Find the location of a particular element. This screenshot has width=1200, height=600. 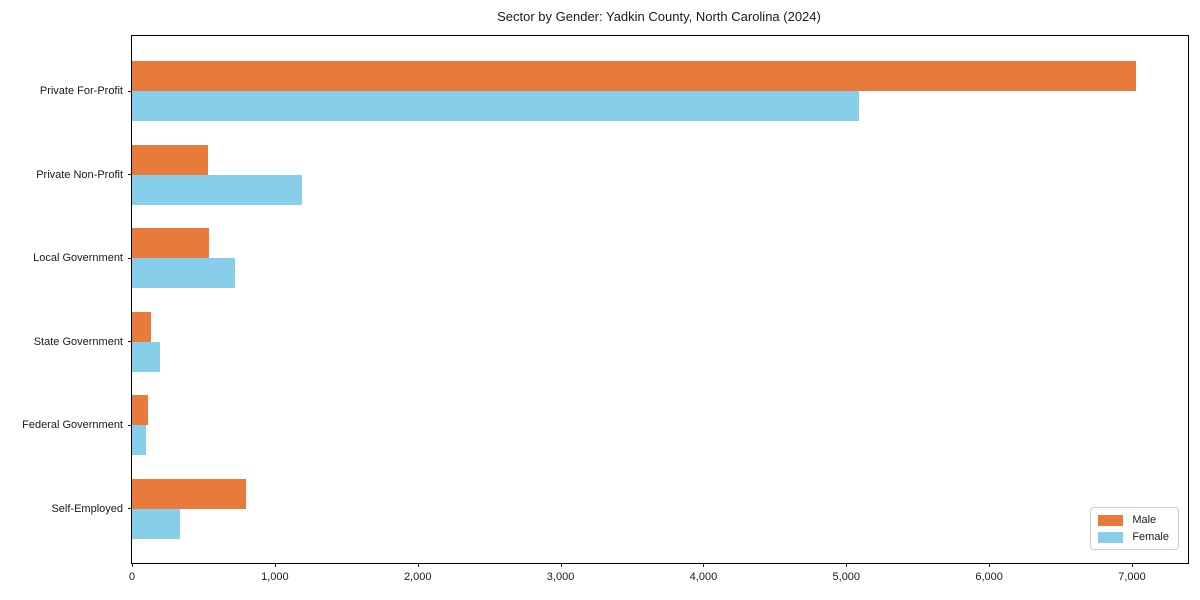

xtick-label: 6,000 is located at coordinates (989, 577).